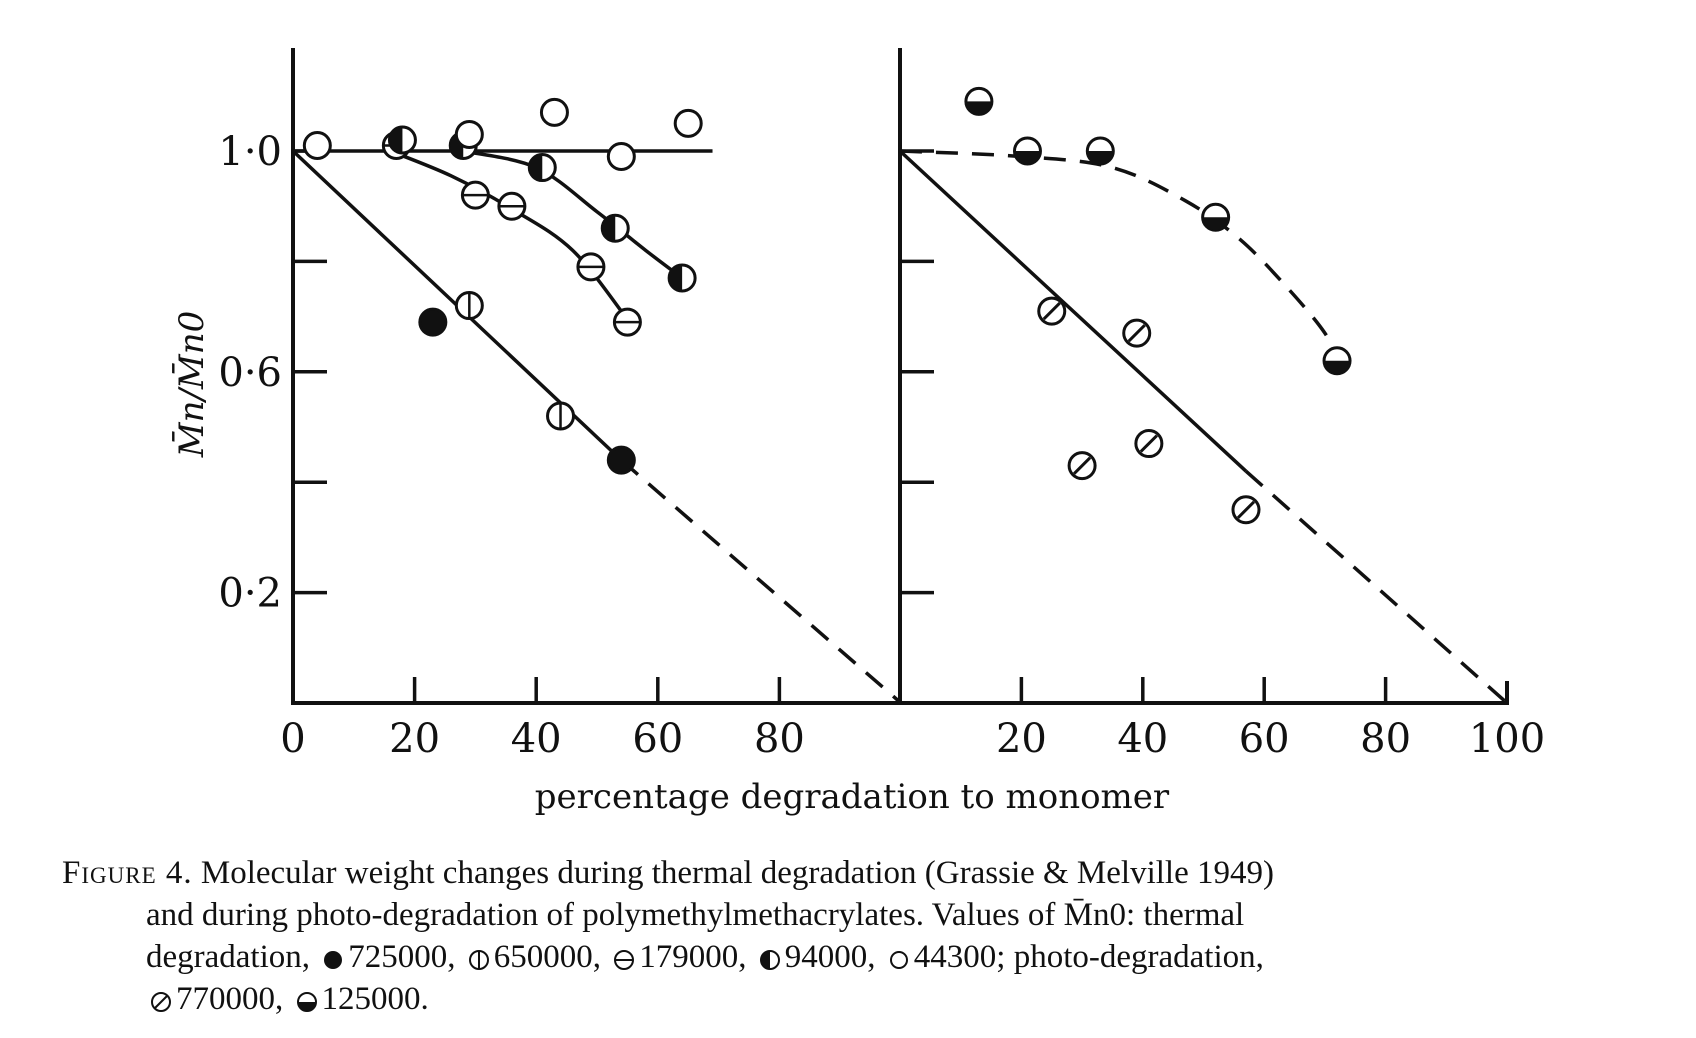 This screenshot has height=1038, width=1696. Describe the element at coordinates (547, 957) in the screenshot. I see `legend-value-vbar: 650000,` at that location.